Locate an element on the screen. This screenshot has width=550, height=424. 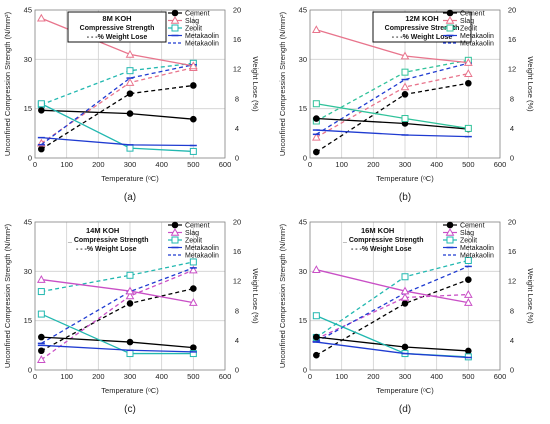
legend-label-metakaolin-dashed: Metakaolin is located at coordinates (202, 256).